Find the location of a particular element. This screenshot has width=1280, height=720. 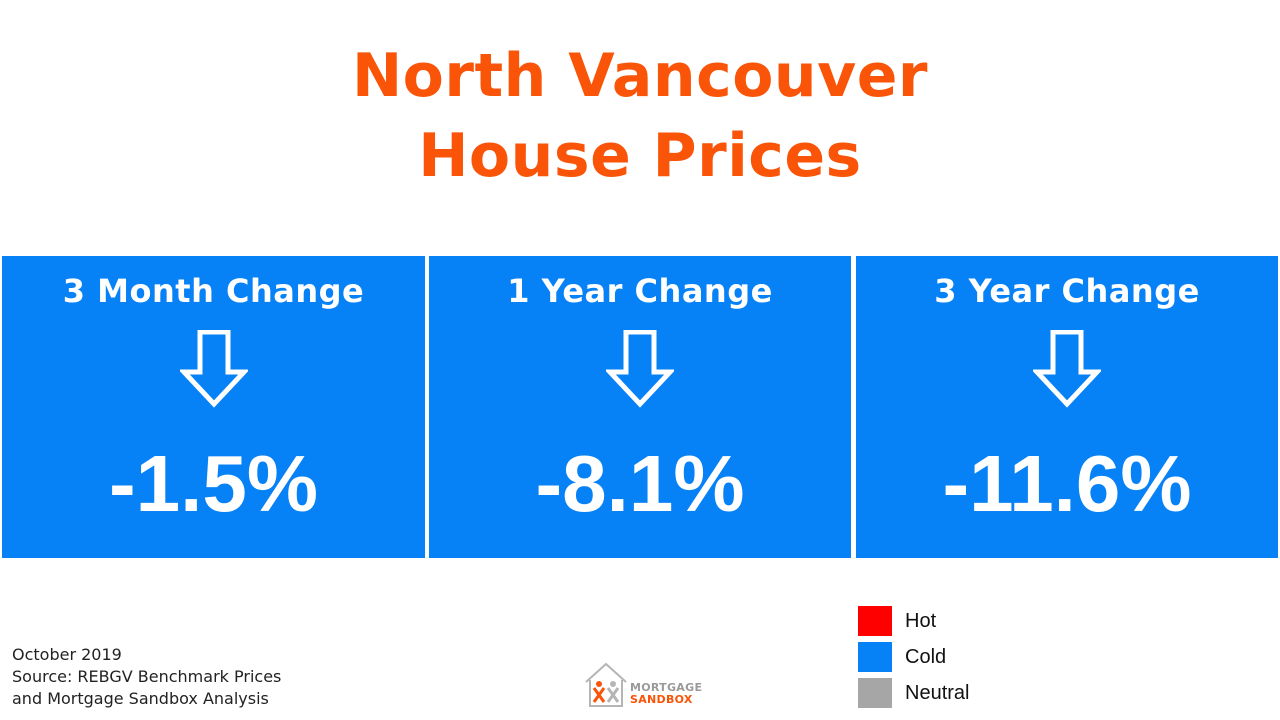

change-card-3-year: 3 Year Change -11.6% is located at coordinates (1067, 407).